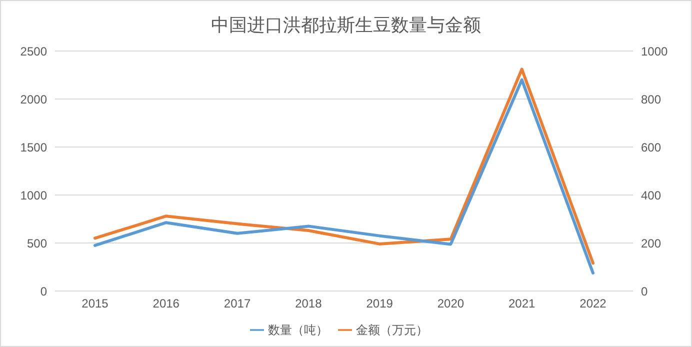 This screenshot has width=692, height=347. What do you see at coordinates (34, 51) in the screenshot?
I see `y-tick-label: 2500` at bounding box center [34, 51].